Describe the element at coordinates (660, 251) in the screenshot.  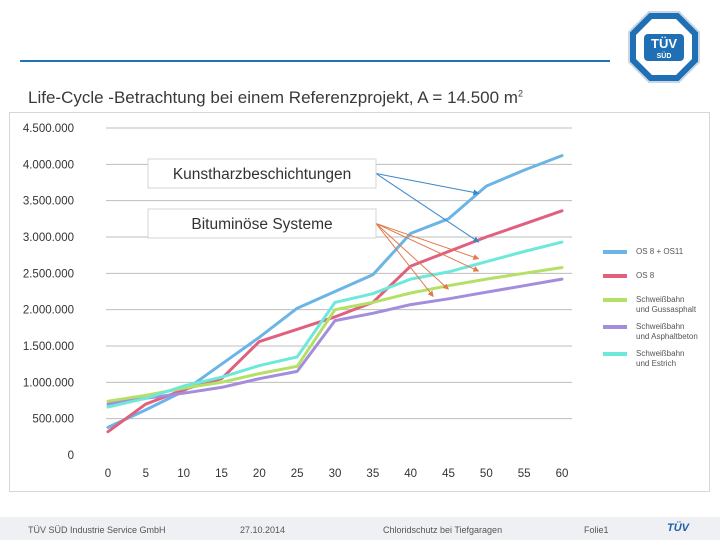
I see `legend-label: OS 8 + OS11` at that location.